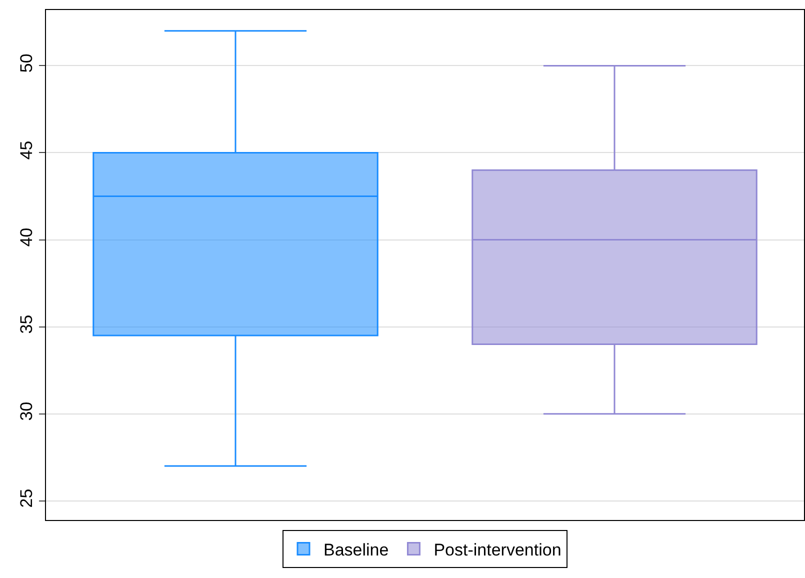  Describe the element at coordinates (26, 324) in the screenshot. I see `y-tick-label: 35` at that location.